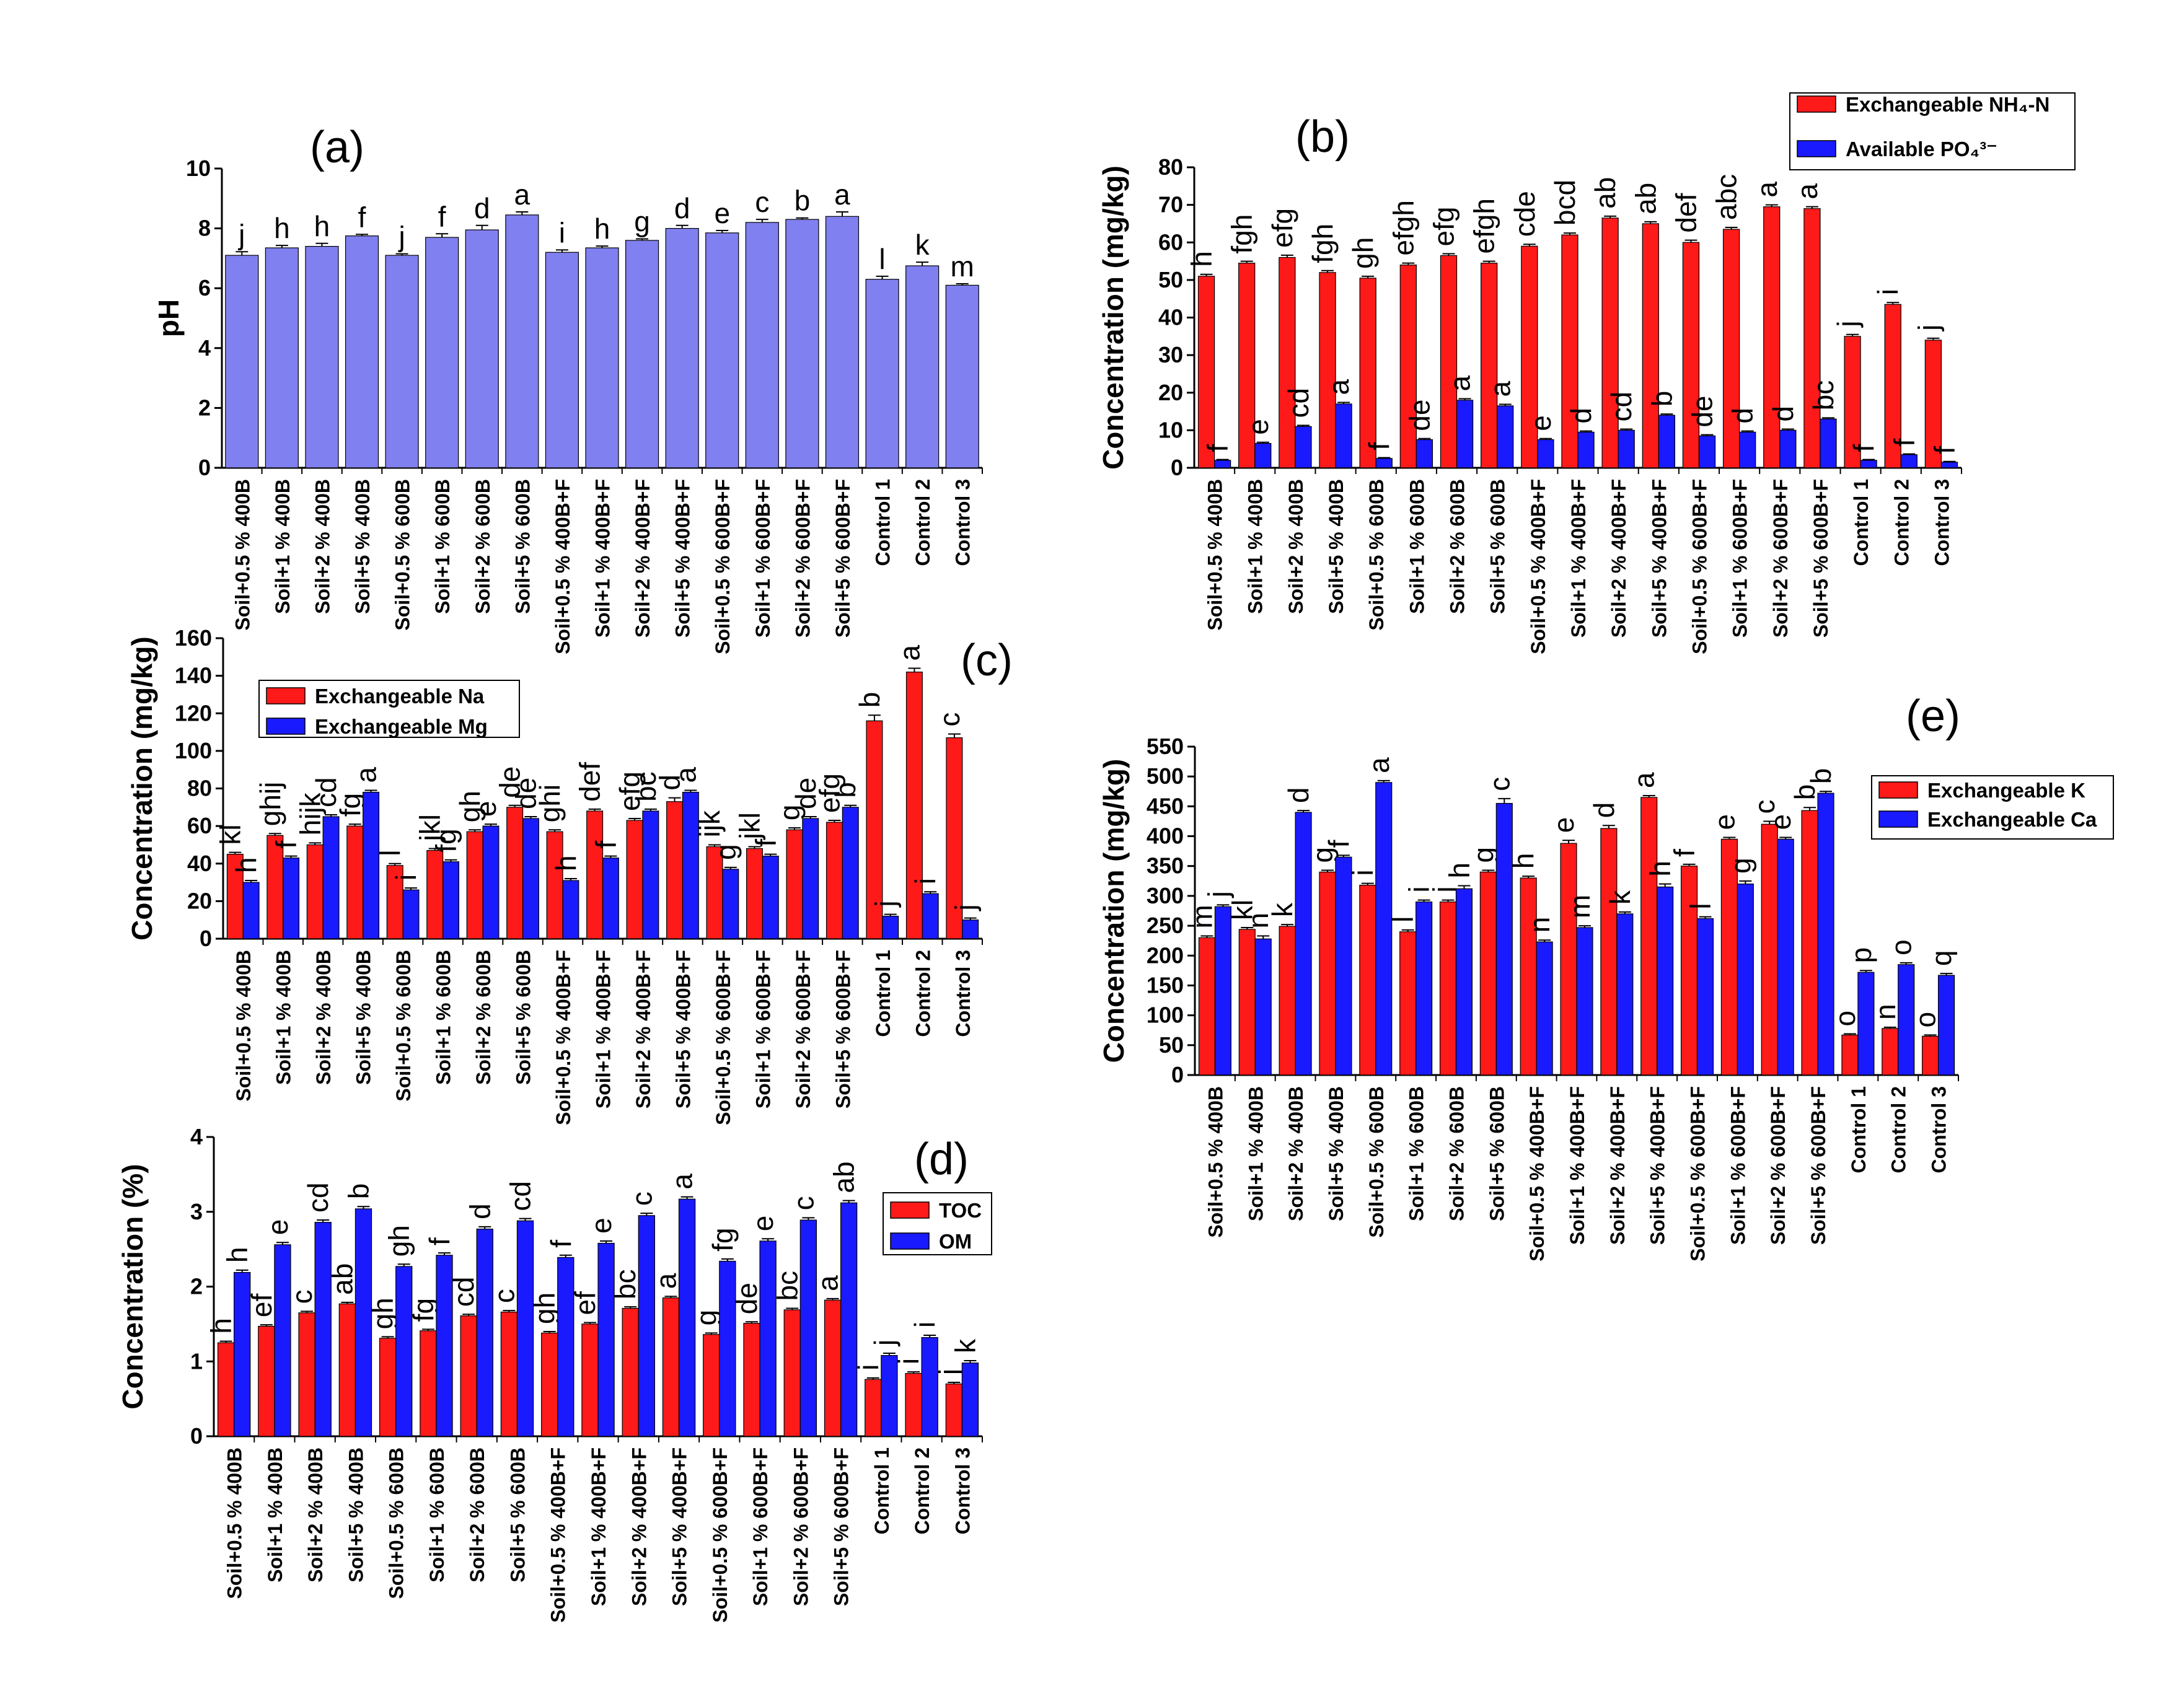  I want to click on x-category-label: Soil+1 % 400B+F, so click(1577, 1165).